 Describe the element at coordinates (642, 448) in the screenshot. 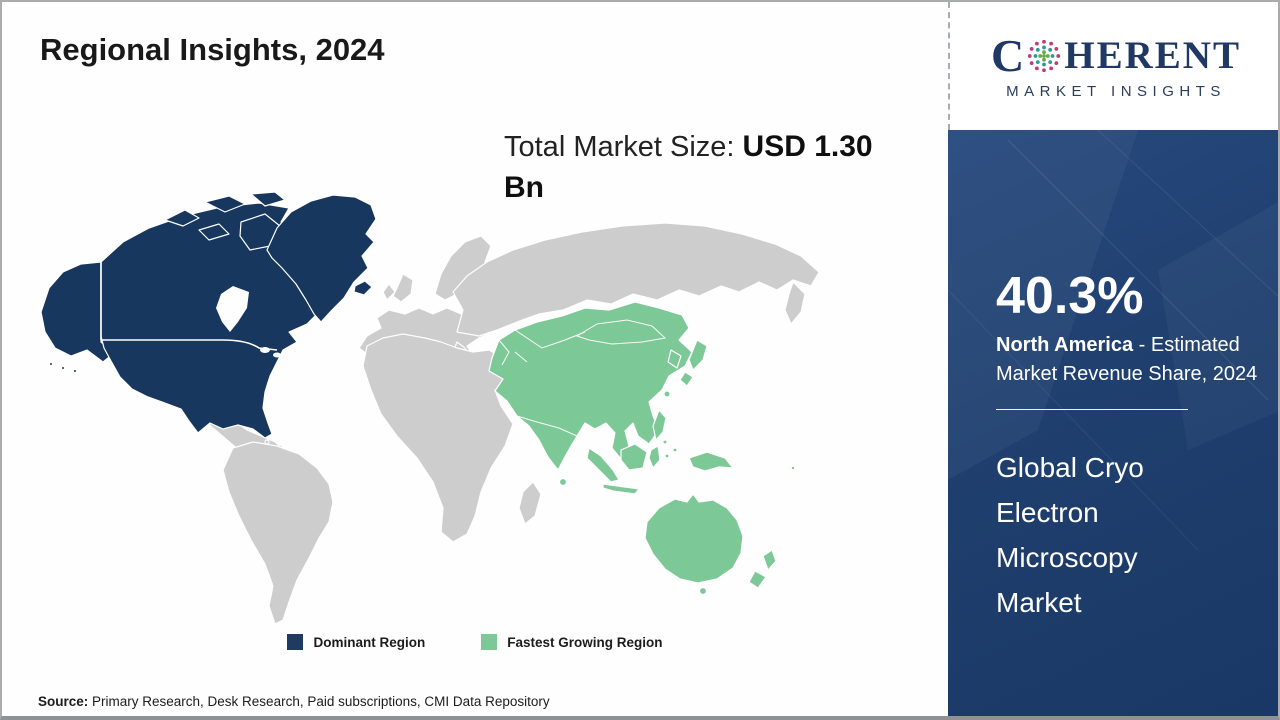

I see `region-asia-pacific` at that location.